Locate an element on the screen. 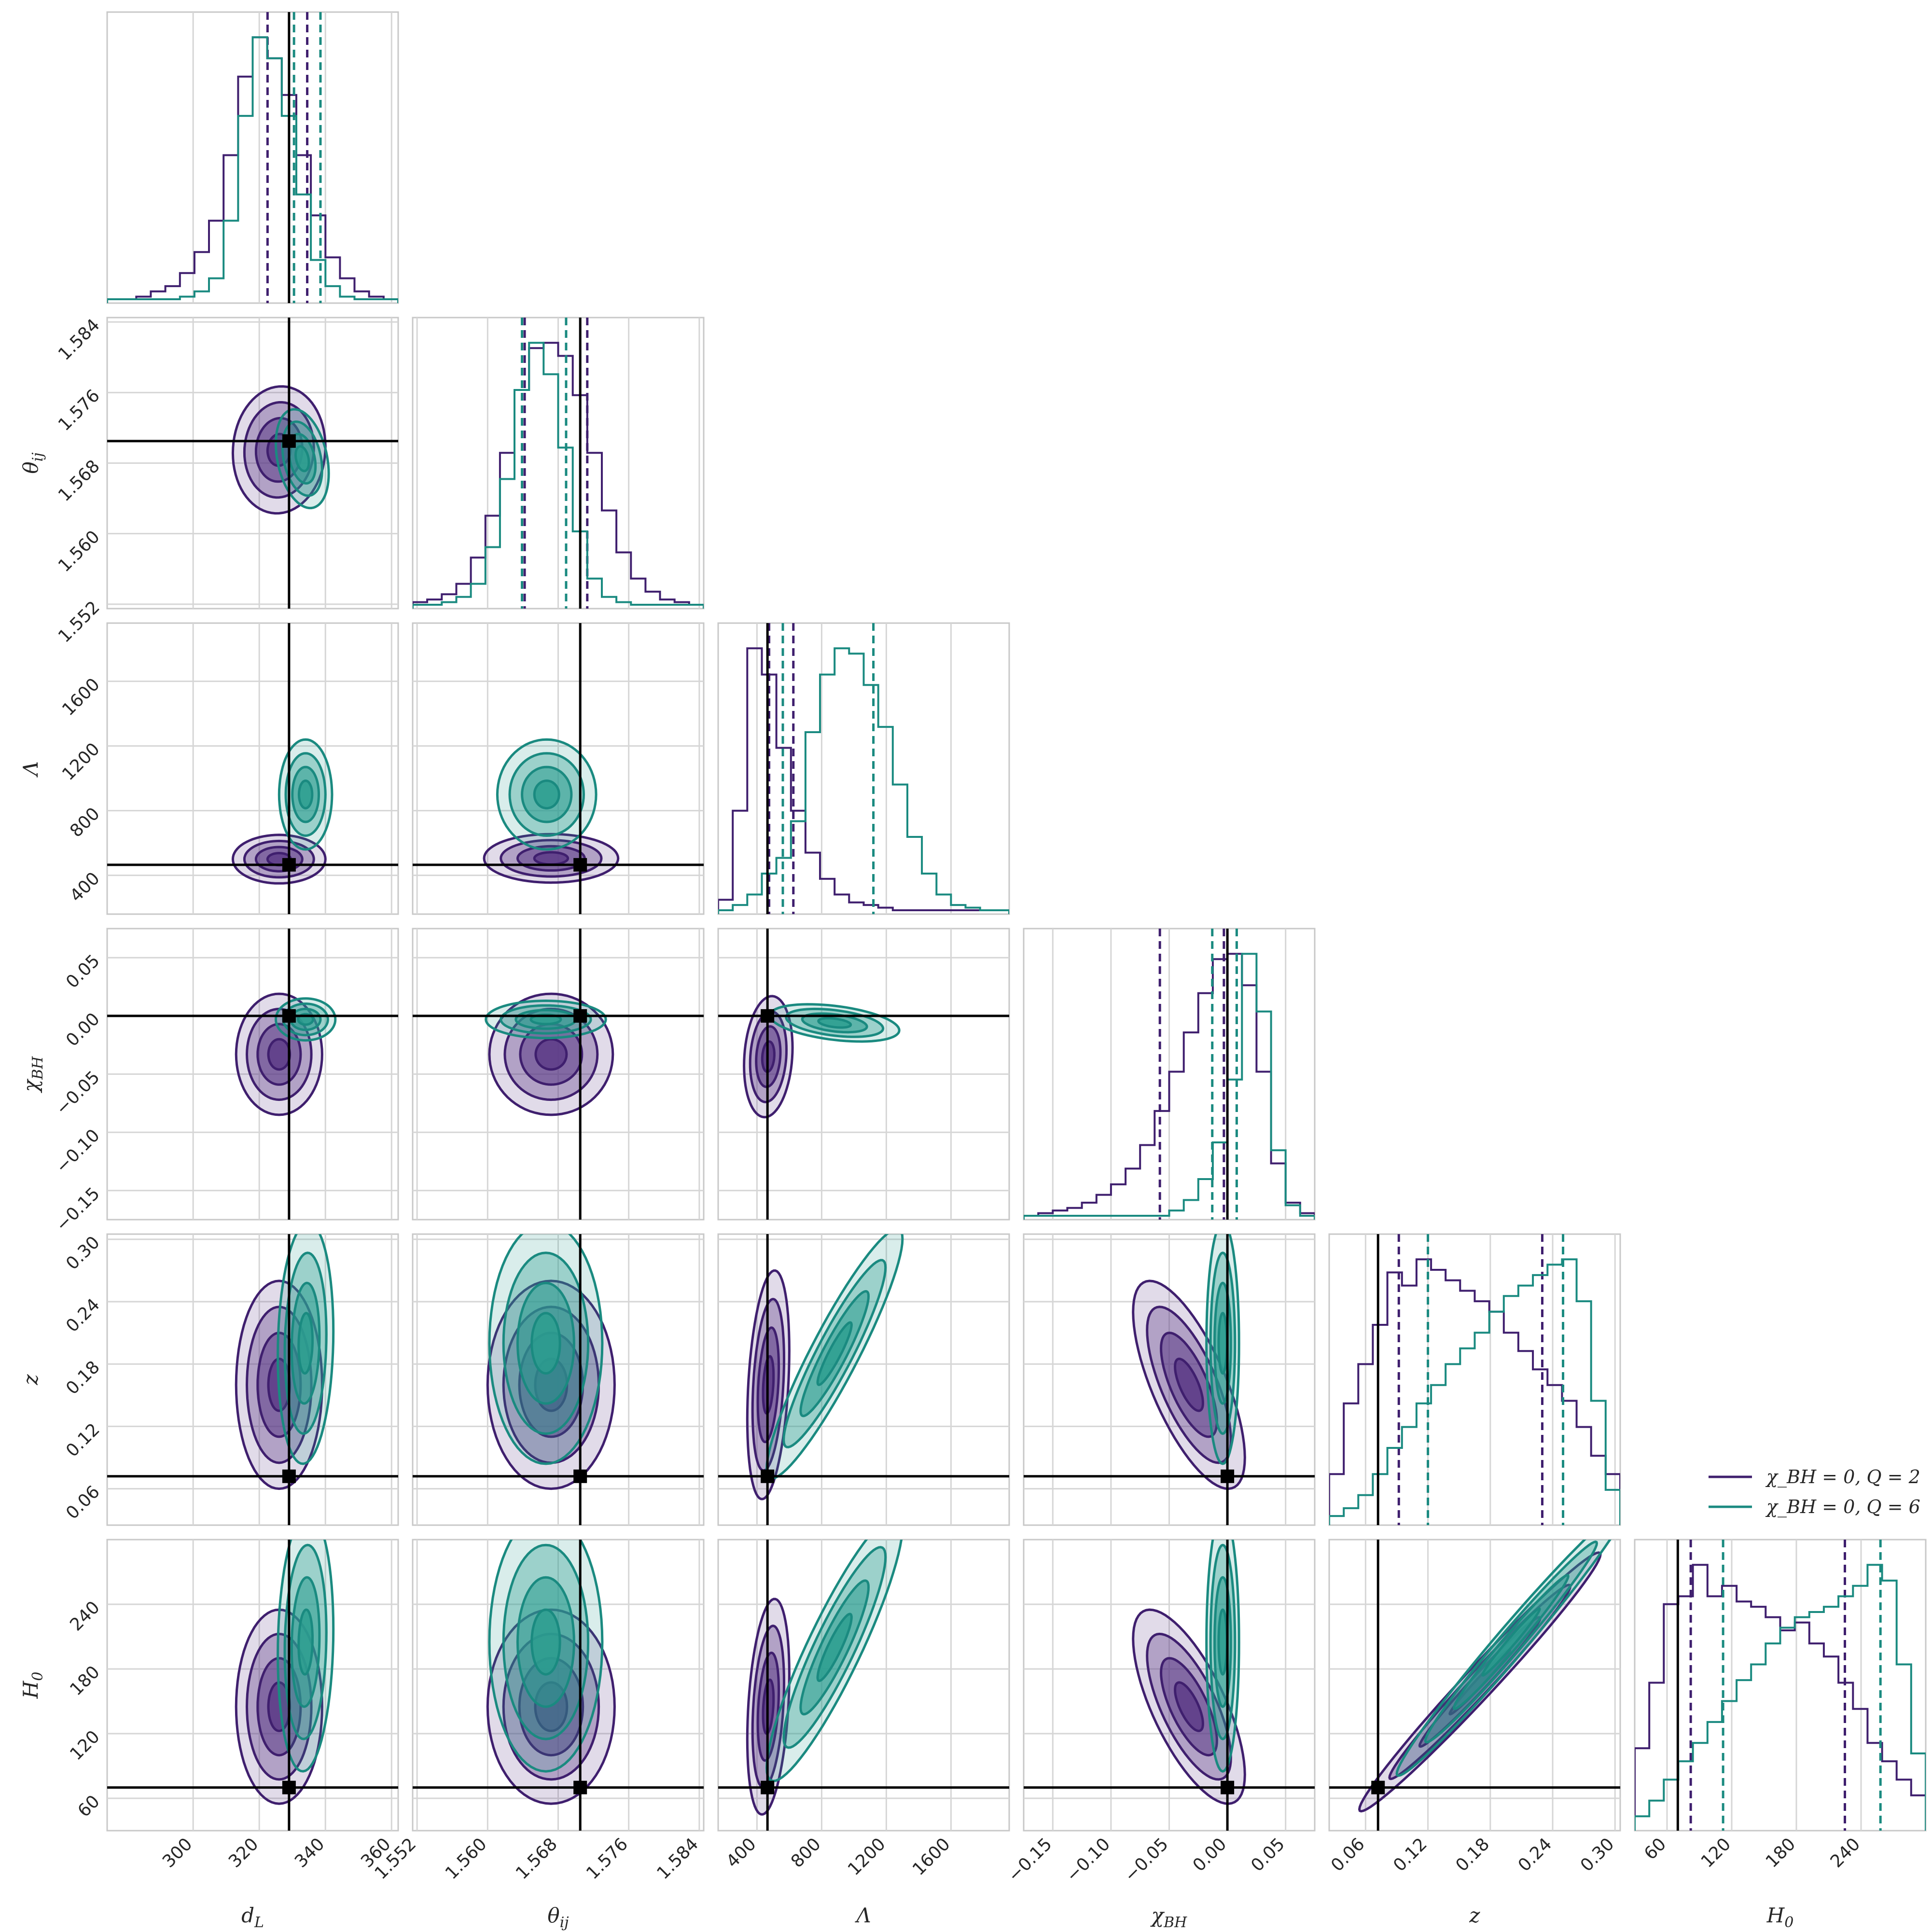 The image size is (1932, 1932). contour-panel-dL-chi is located at coordinates (252, 1074).